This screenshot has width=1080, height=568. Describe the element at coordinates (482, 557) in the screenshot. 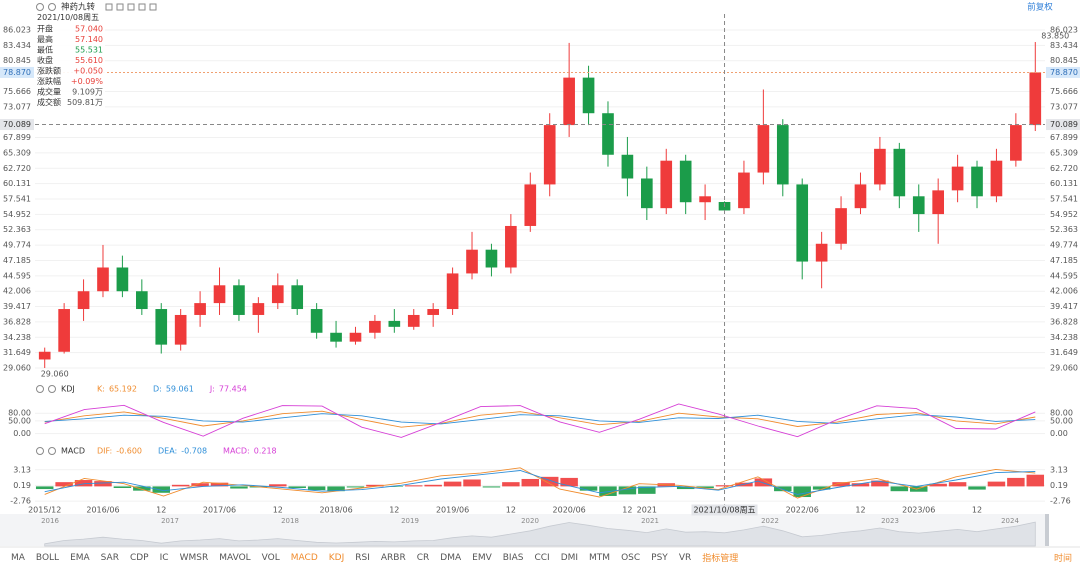

I see `indicator-button: EMV` at that location.